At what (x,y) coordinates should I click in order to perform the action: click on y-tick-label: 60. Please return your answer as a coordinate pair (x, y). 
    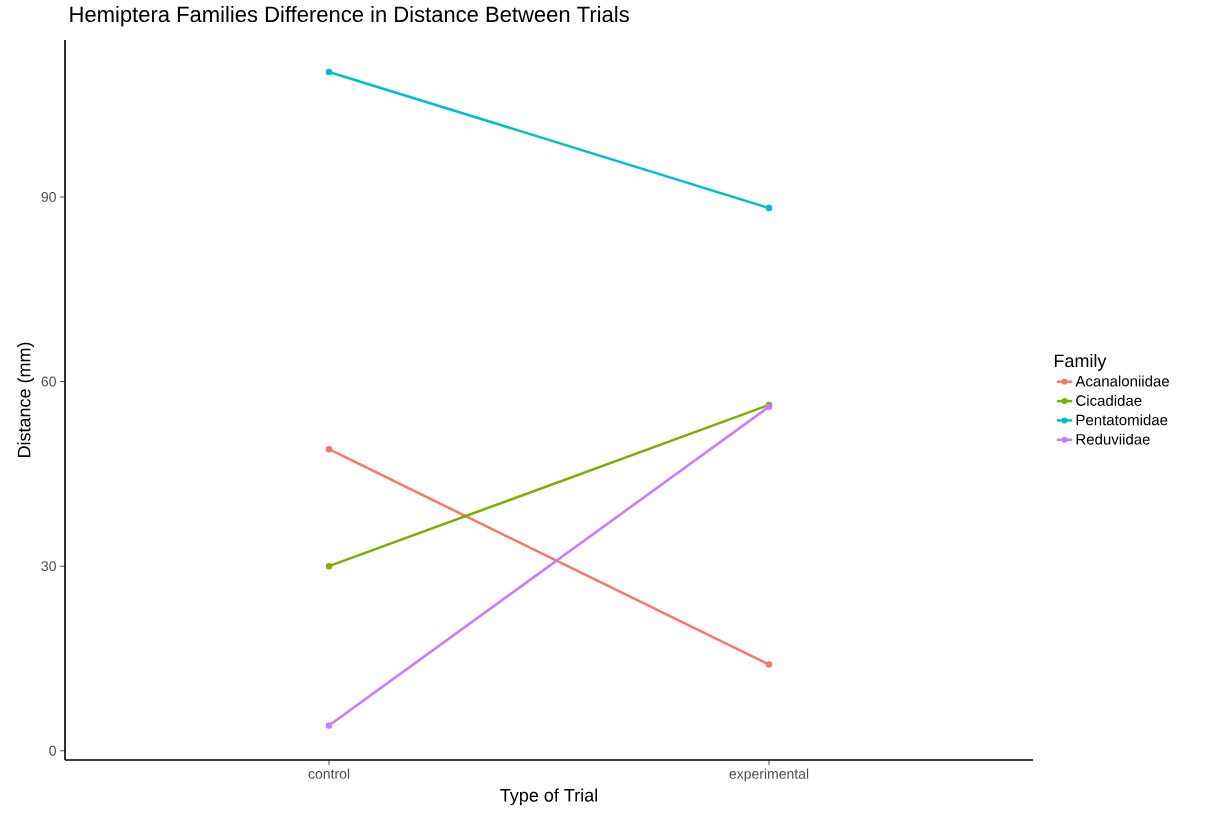
    Looking at the image, I should click on (48, 381).